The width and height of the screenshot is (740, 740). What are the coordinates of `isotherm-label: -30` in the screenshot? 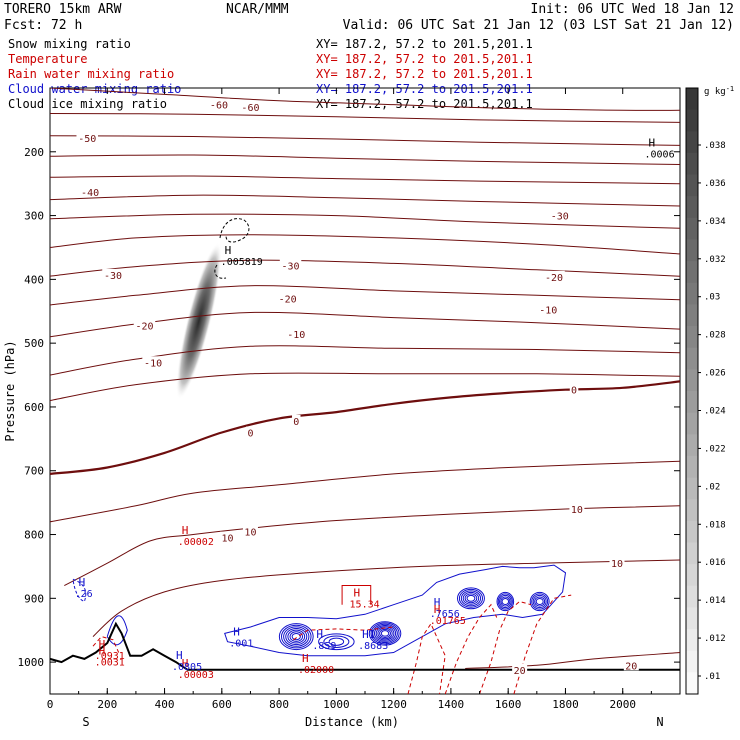 It's located at (560, 217).